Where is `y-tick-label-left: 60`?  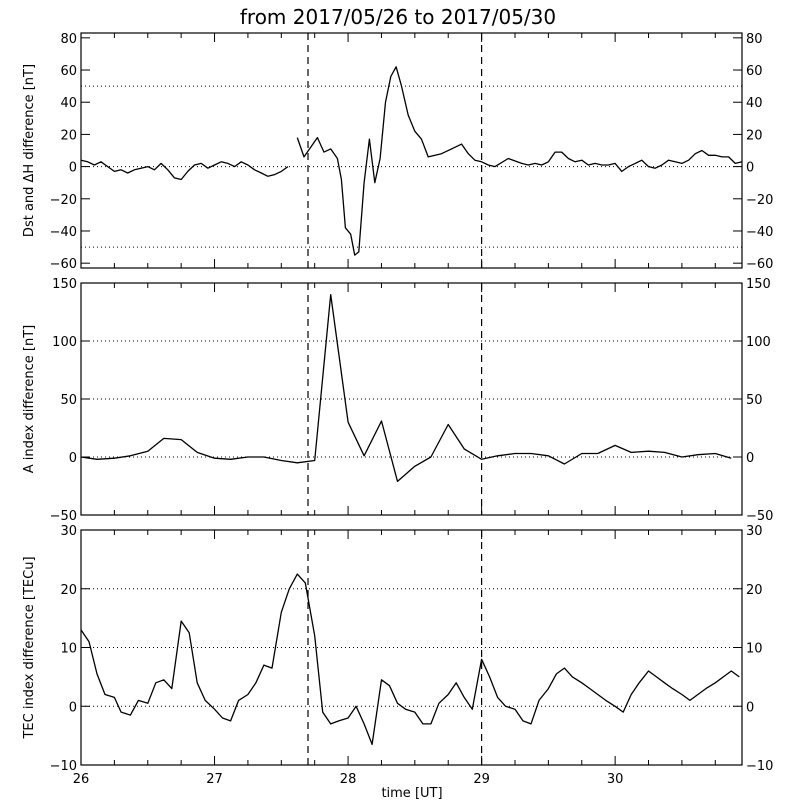 y-tick-label-left: 60 is located at coordinates (68, 71).